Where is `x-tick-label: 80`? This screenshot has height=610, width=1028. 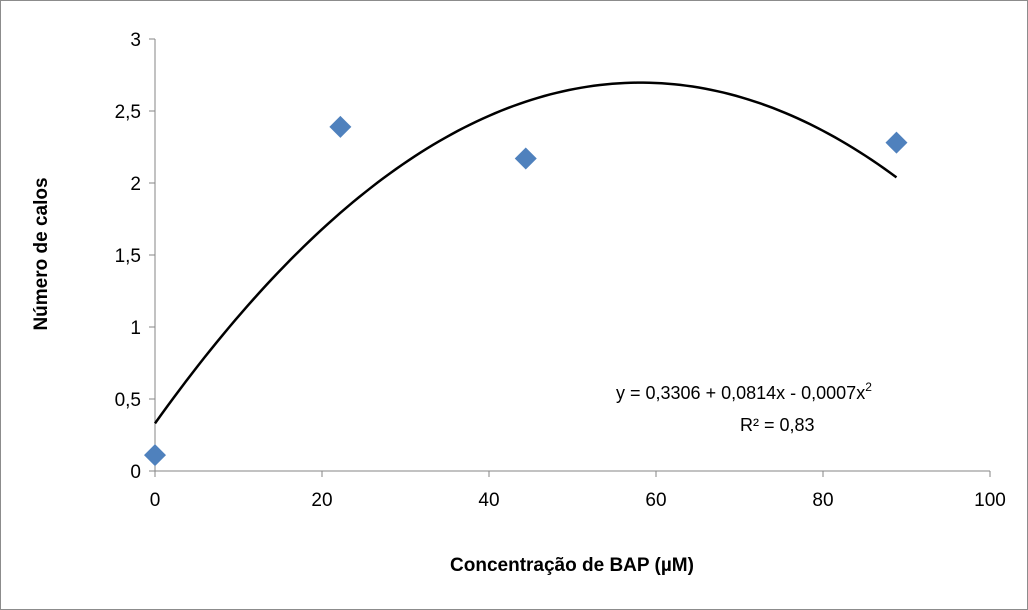 x-tick-label: 80 is located at coordinates (822, 500).